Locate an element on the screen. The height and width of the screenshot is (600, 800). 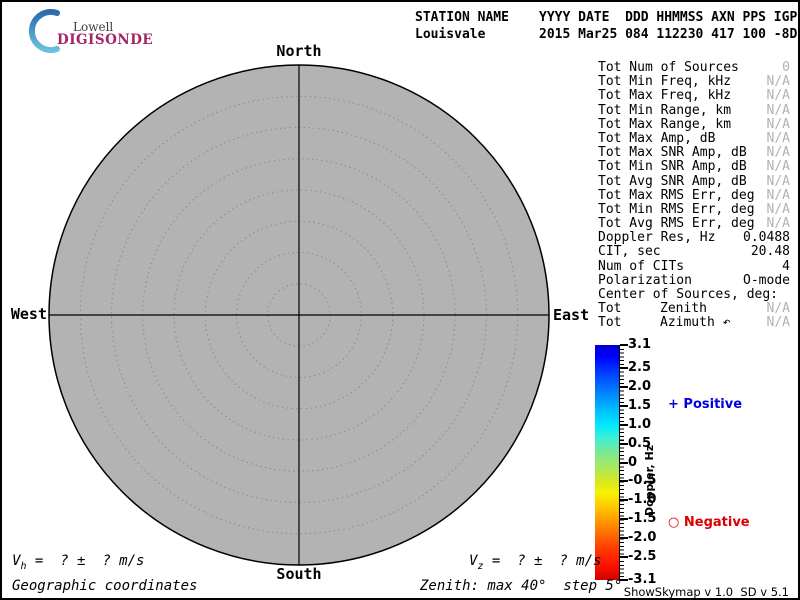
stats-label: Tot Avg SNR Amp, dB is located at coordinates (672, 181).